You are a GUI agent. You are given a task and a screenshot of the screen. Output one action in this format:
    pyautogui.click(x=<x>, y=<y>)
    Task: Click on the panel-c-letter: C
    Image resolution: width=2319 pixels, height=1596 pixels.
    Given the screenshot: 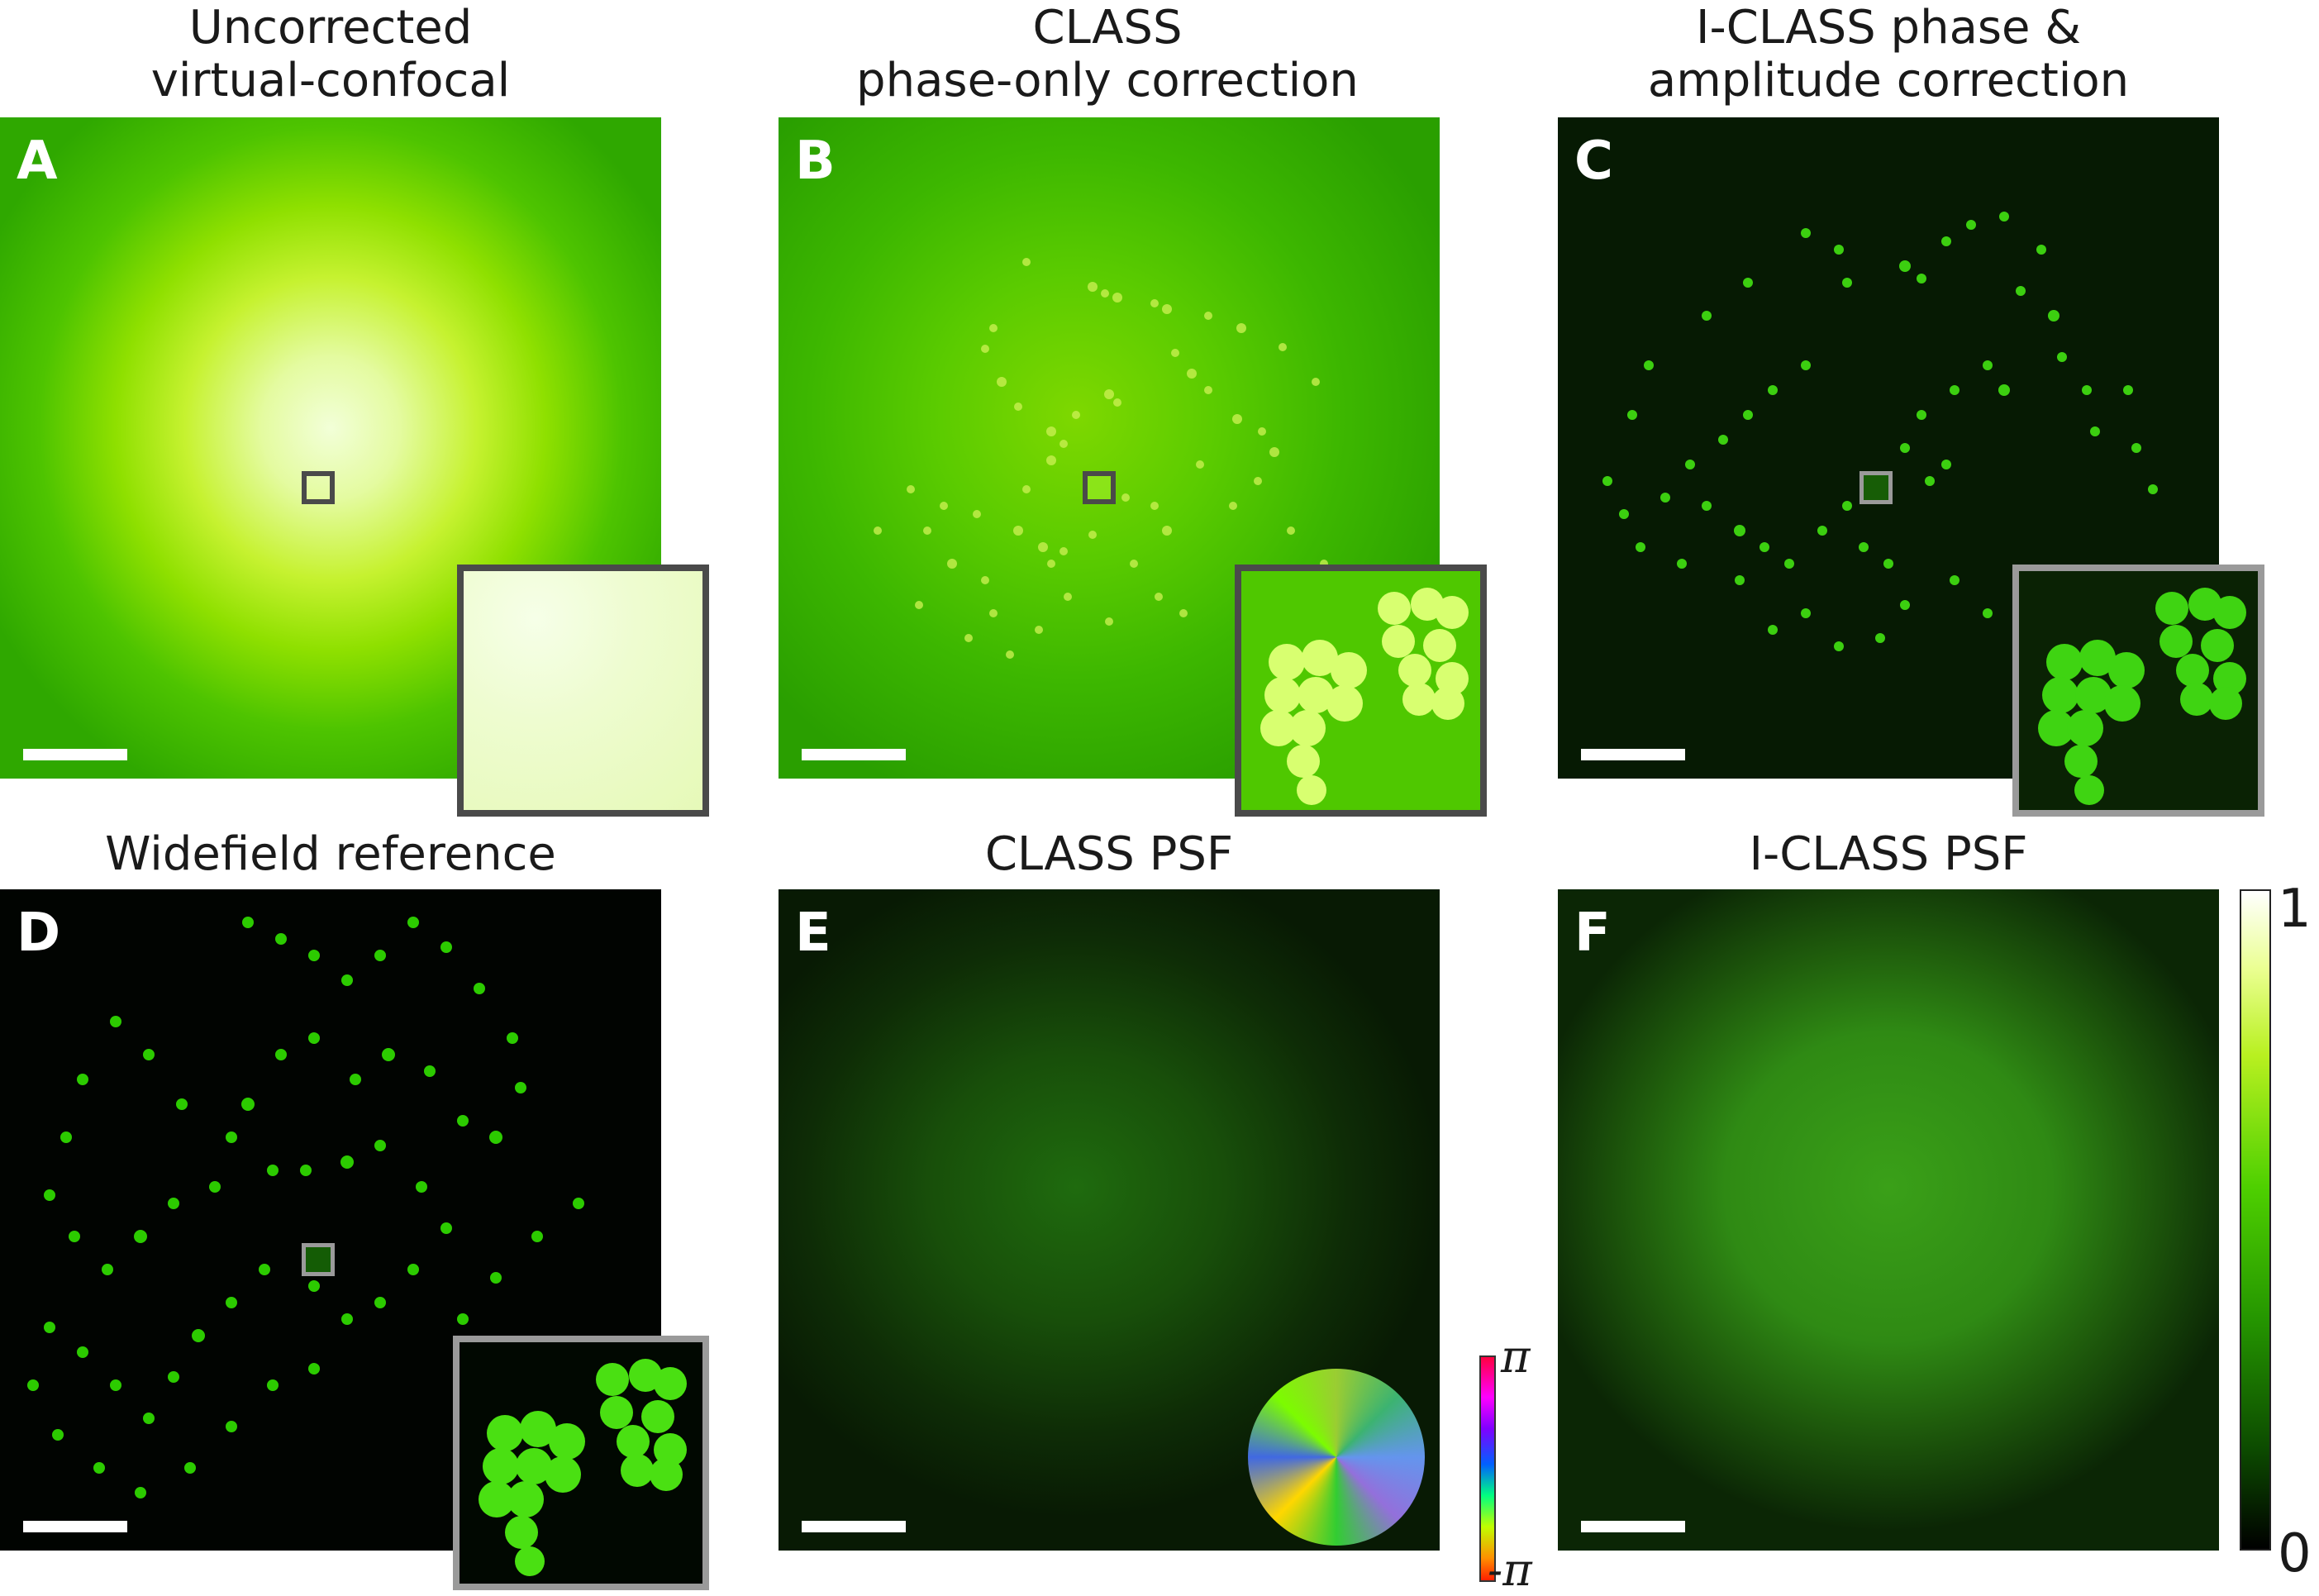 What is the action you would take?
    pyautogui.click(x=1593, y=161)
    